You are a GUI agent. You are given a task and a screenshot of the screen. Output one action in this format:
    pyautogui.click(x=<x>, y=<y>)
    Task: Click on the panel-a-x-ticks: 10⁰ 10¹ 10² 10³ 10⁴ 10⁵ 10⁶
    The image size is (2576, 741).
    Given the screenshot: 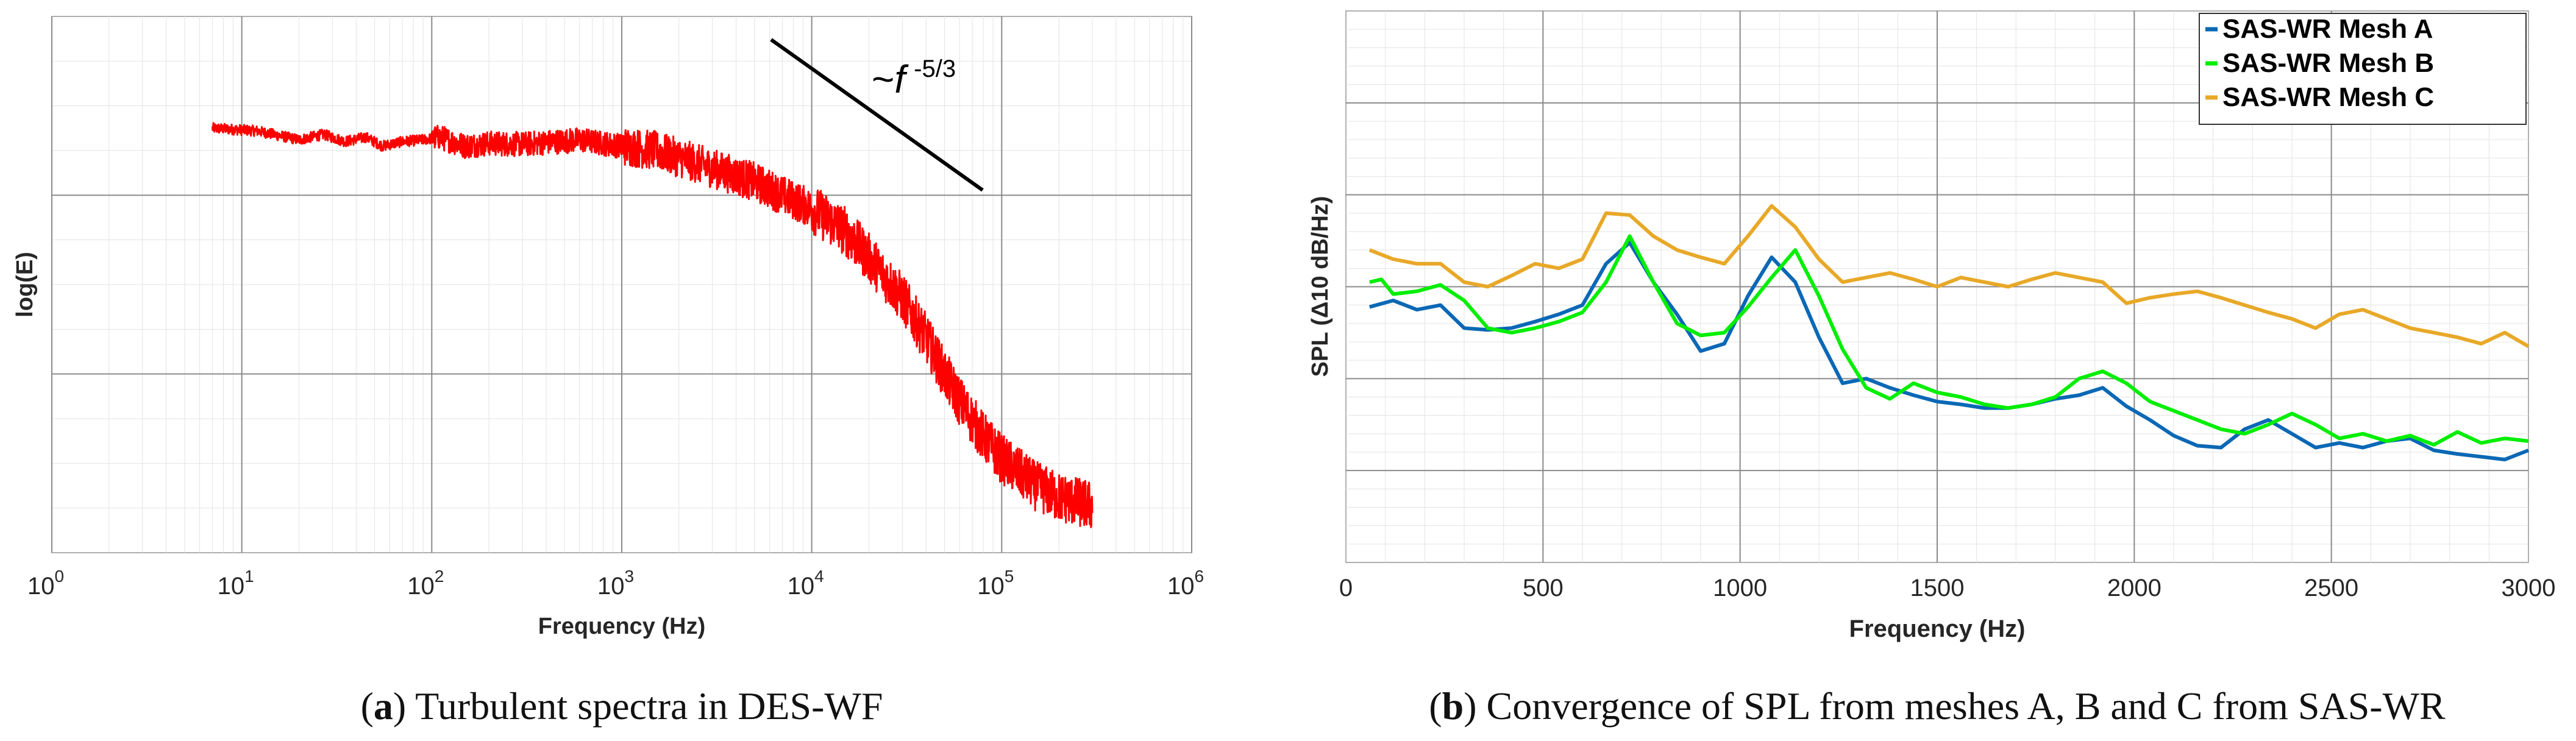 What is the action you would take?
    pyautogui.click(x=615, y=583)
    